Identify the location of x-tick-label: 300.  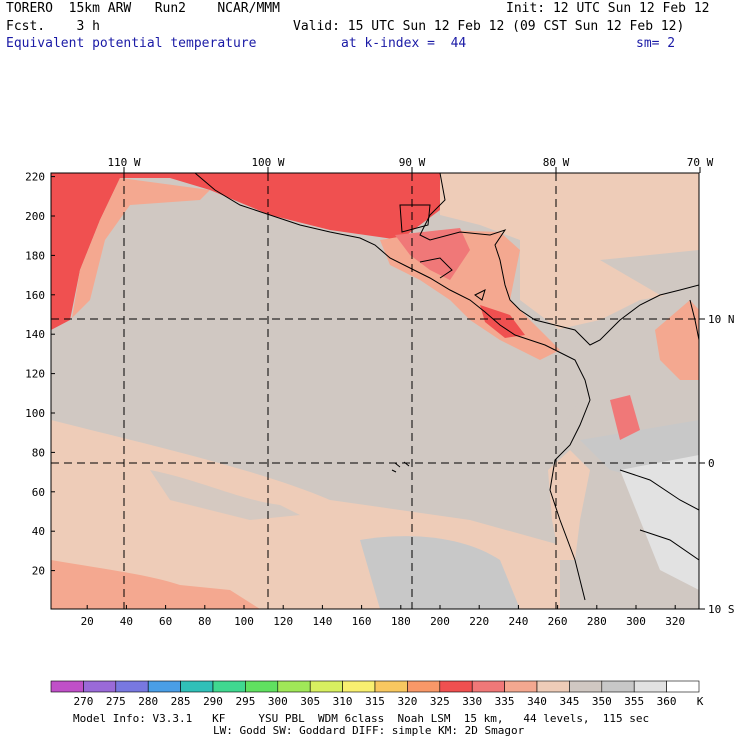
(636, 621).